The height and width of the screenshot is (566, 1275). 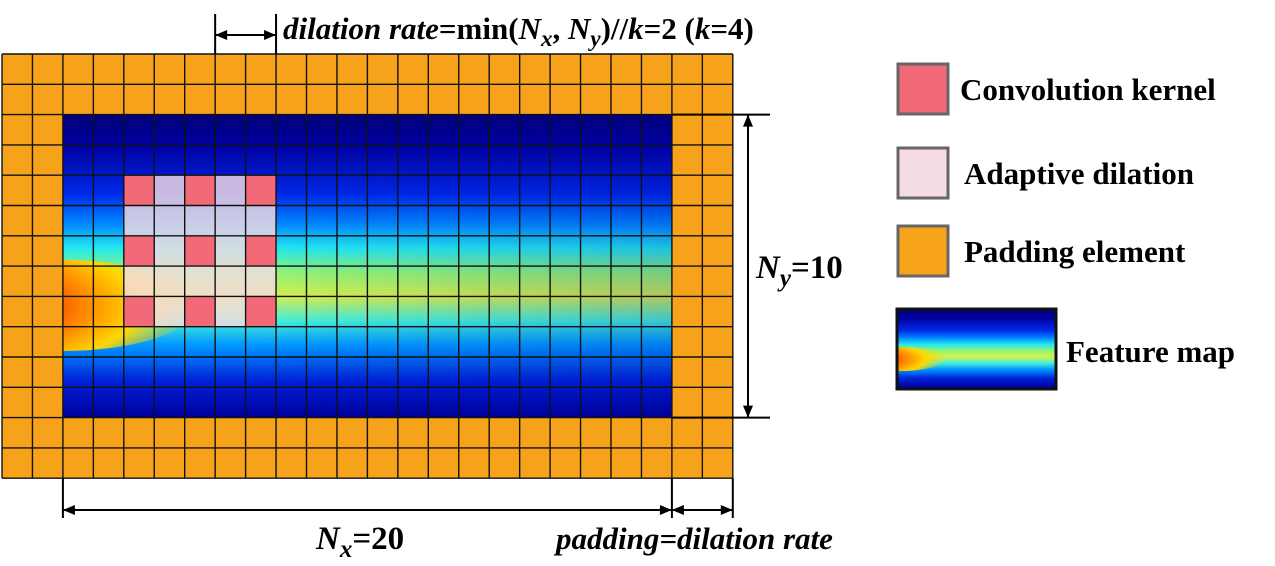 I want to click on ny-label: Ny=10, so click(x=799, y=271).